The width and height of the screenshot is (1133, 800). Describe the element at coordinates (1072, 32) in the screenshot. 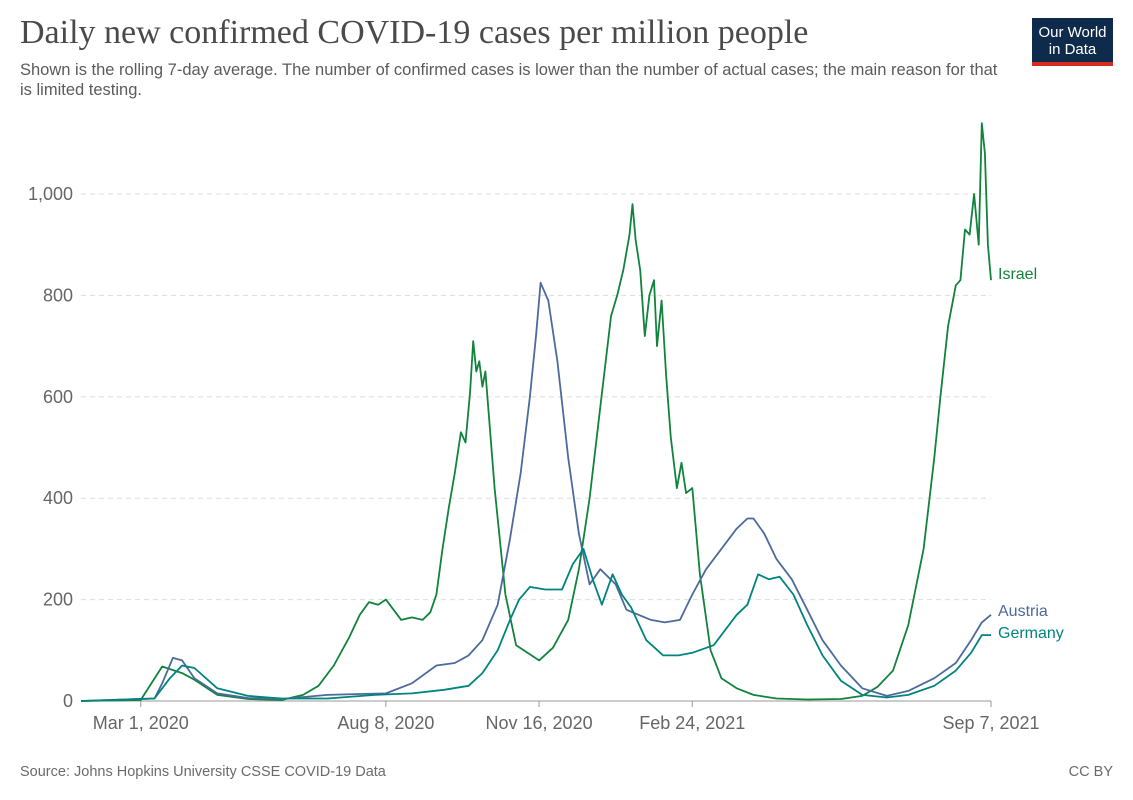

I see `logo-line-1: Our World` at that location.